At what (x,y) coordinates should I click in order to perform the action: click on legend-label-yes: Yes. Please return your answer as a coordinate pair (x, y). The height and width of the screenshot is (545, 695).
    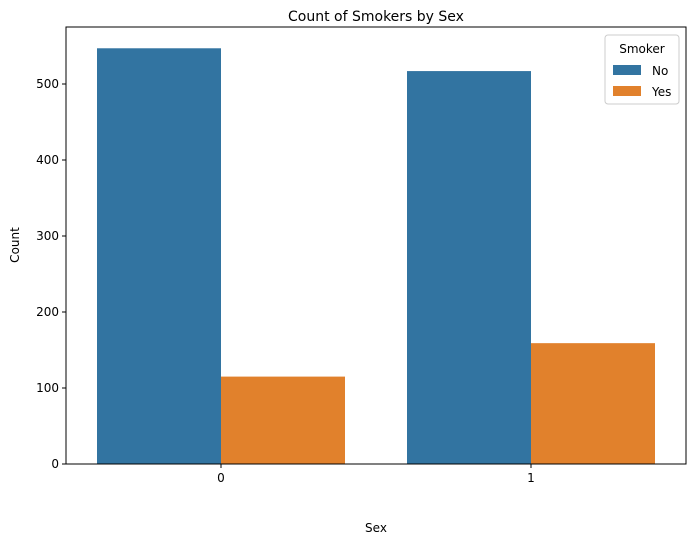
    Looking at the image, I should click on (661, 92).